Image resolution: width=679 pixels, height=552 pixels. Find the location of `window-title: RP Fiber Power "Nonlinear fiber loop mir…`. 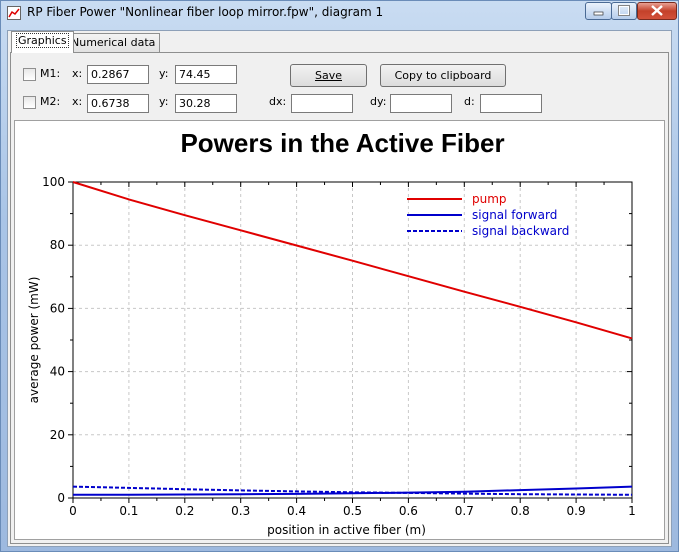

window-title: RP Fiber Power "Nonlinear fiber loop mir… is located at coordinates (205, 12).